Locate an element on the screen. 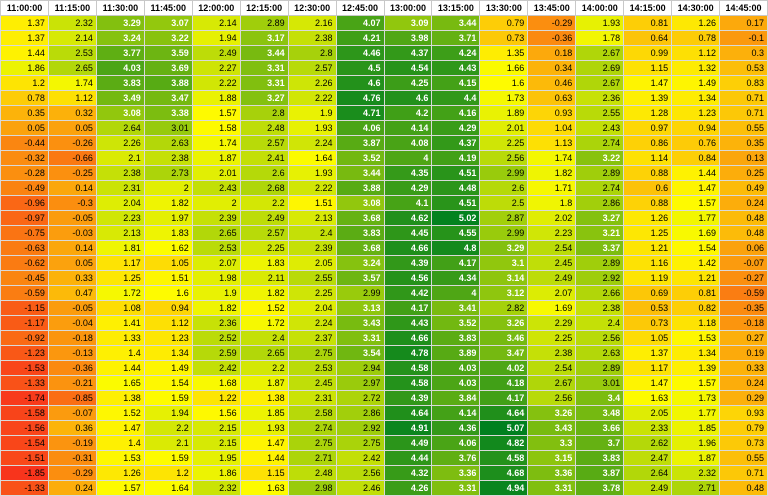 This screenshot has height=496, width=768. heatmap-cell: 2.92 is located at coordinates (600, 278).